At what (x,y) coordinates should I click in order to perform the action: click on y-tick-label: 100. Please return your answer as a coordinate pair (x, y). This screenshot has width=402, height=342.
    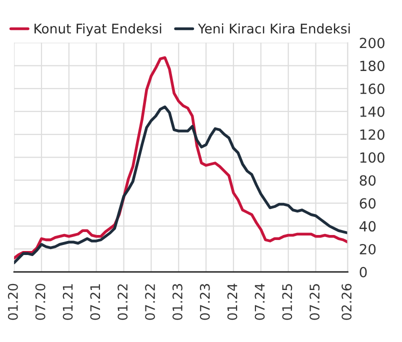
    Looking at the image, I should click on (372, 157).